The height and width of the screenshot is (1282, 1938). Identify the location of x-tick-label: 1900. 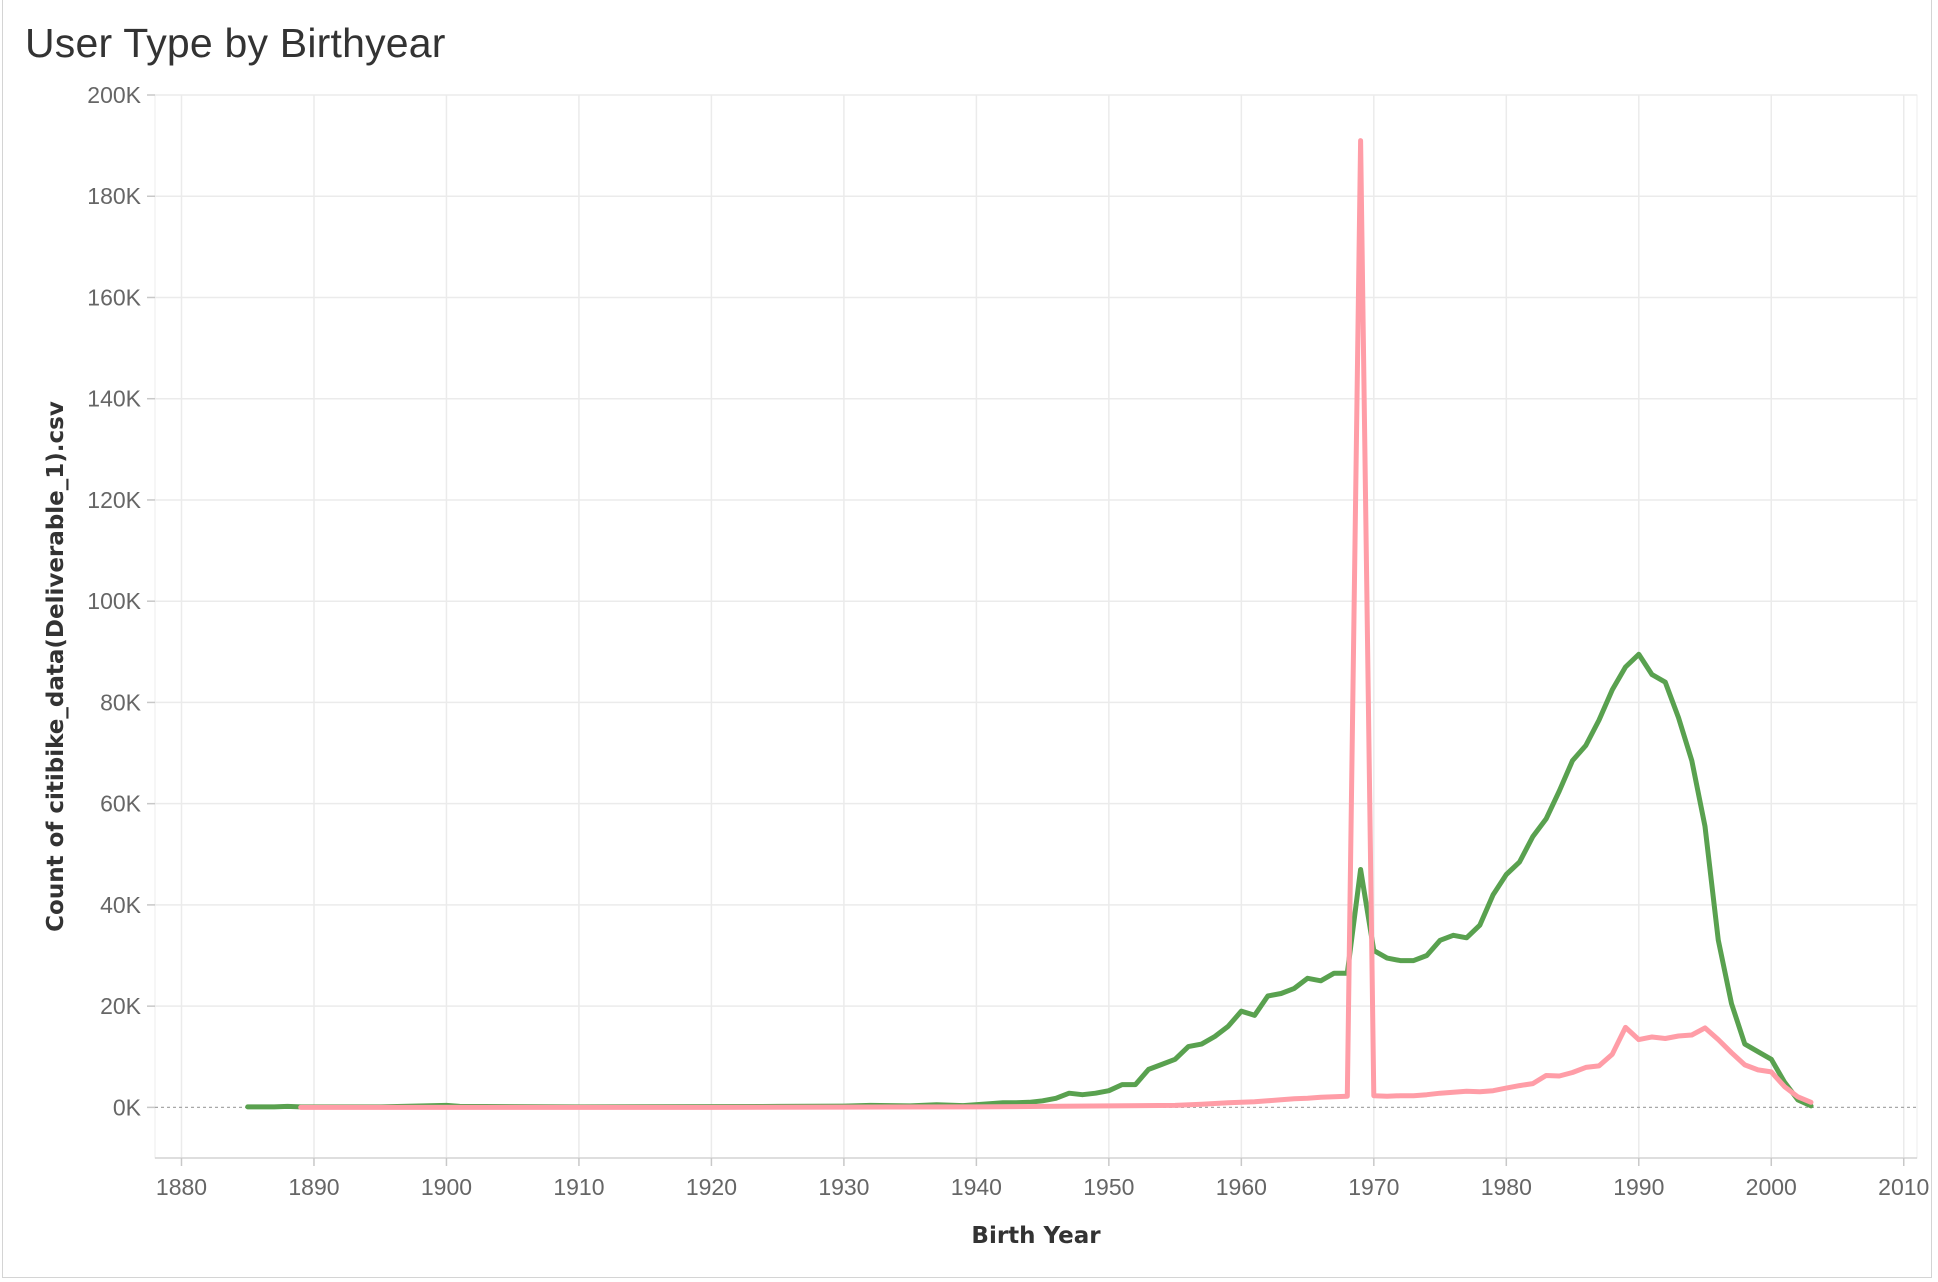
(446, 1187).